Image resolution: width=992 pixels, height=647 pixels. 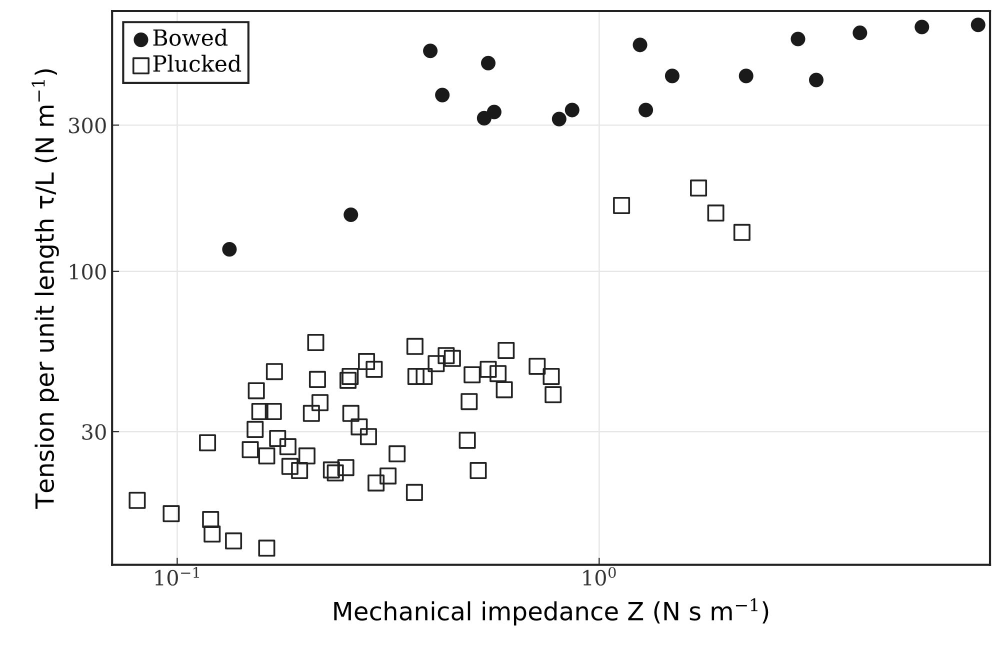 What do you see at coordinates (551, 612) in the screenshot?
I see `x-axis-title: Mechanical impedance Z (N s m$^{−1}$)` at bounding box center [551, 612].